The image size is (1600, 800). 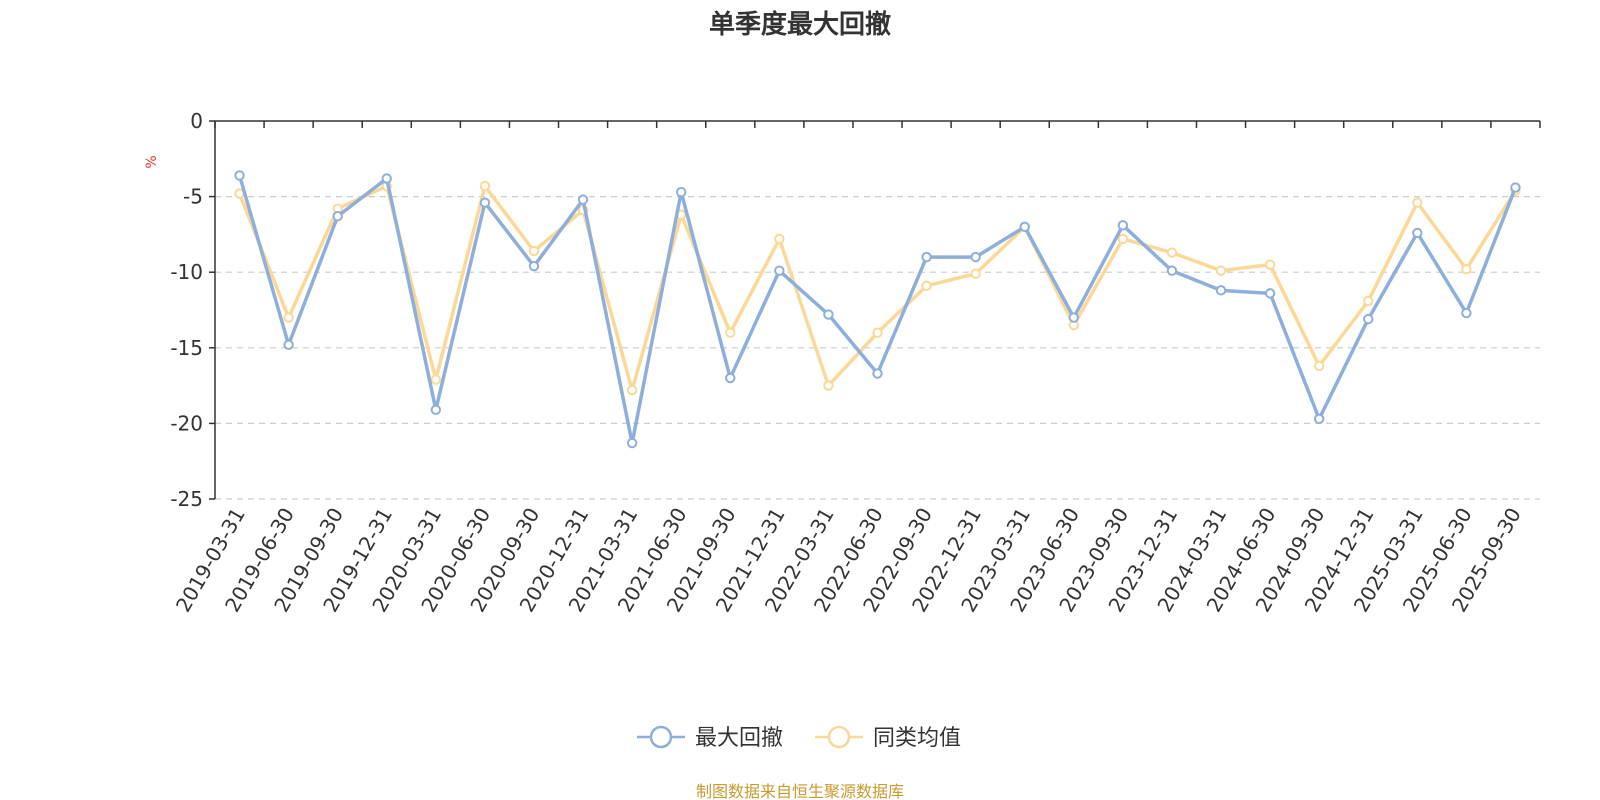 I want to click on y-tick-label: -20, so click(x=186, y=423).